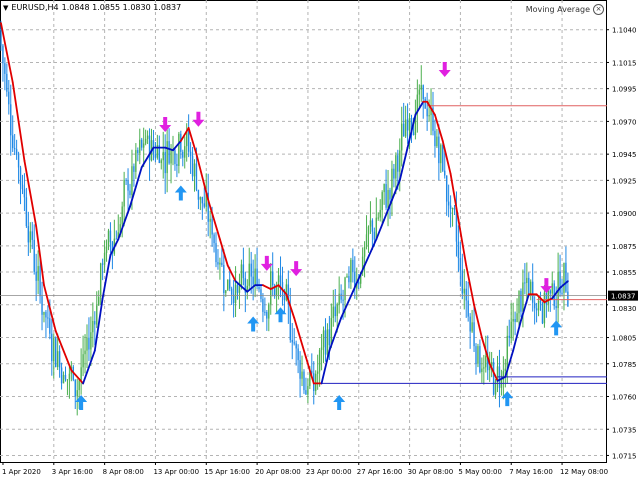  I want to click on symbol-label: EURUSD,H4, so click(35, 7).